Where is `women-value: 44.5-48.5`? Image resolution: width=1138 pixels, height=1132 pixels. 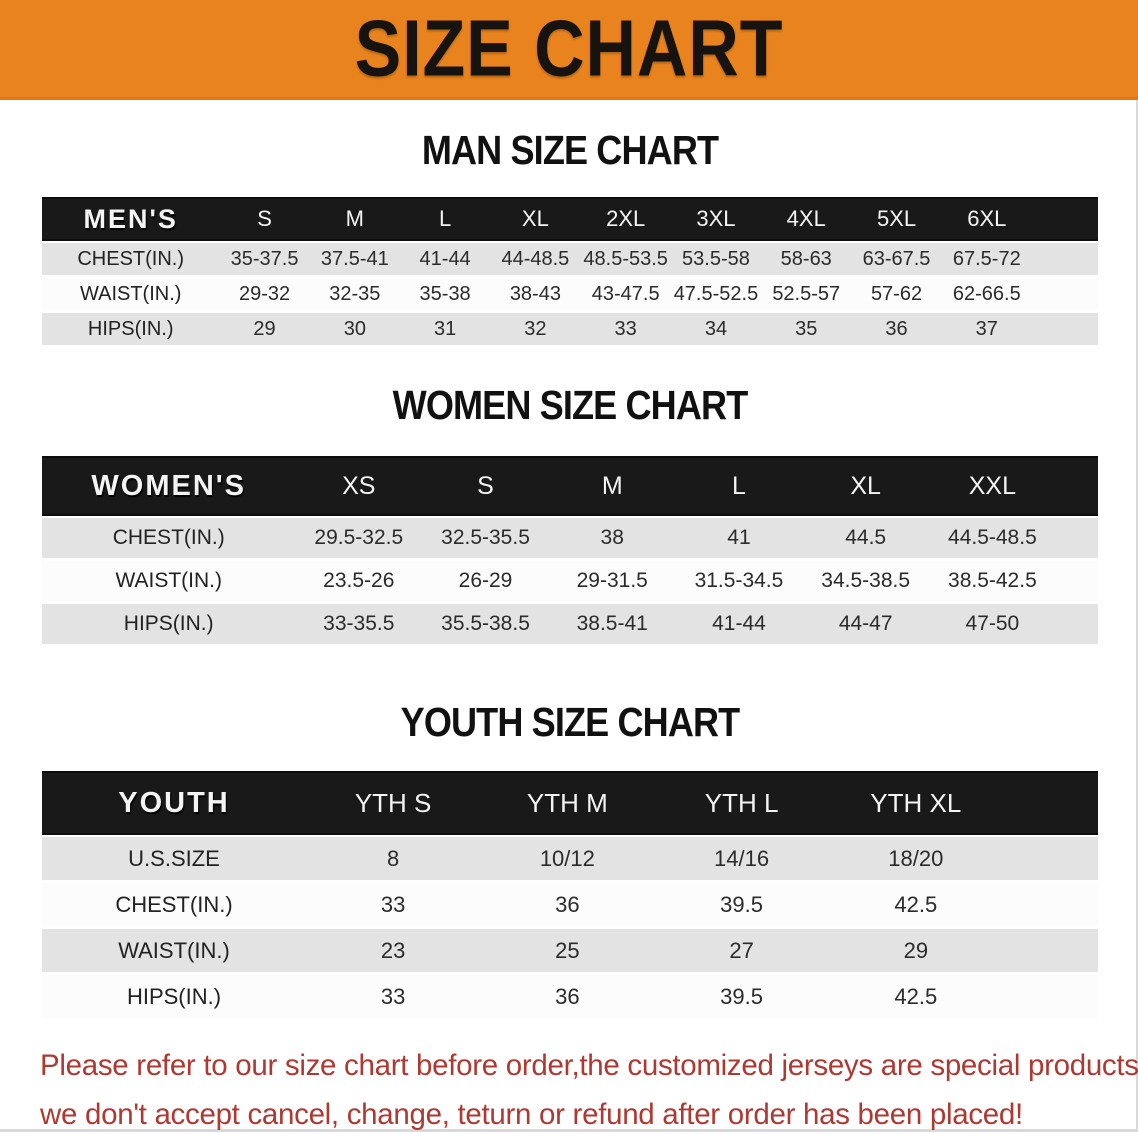 women-value: 44.5-48.5 is located at coordinates (992, 537).